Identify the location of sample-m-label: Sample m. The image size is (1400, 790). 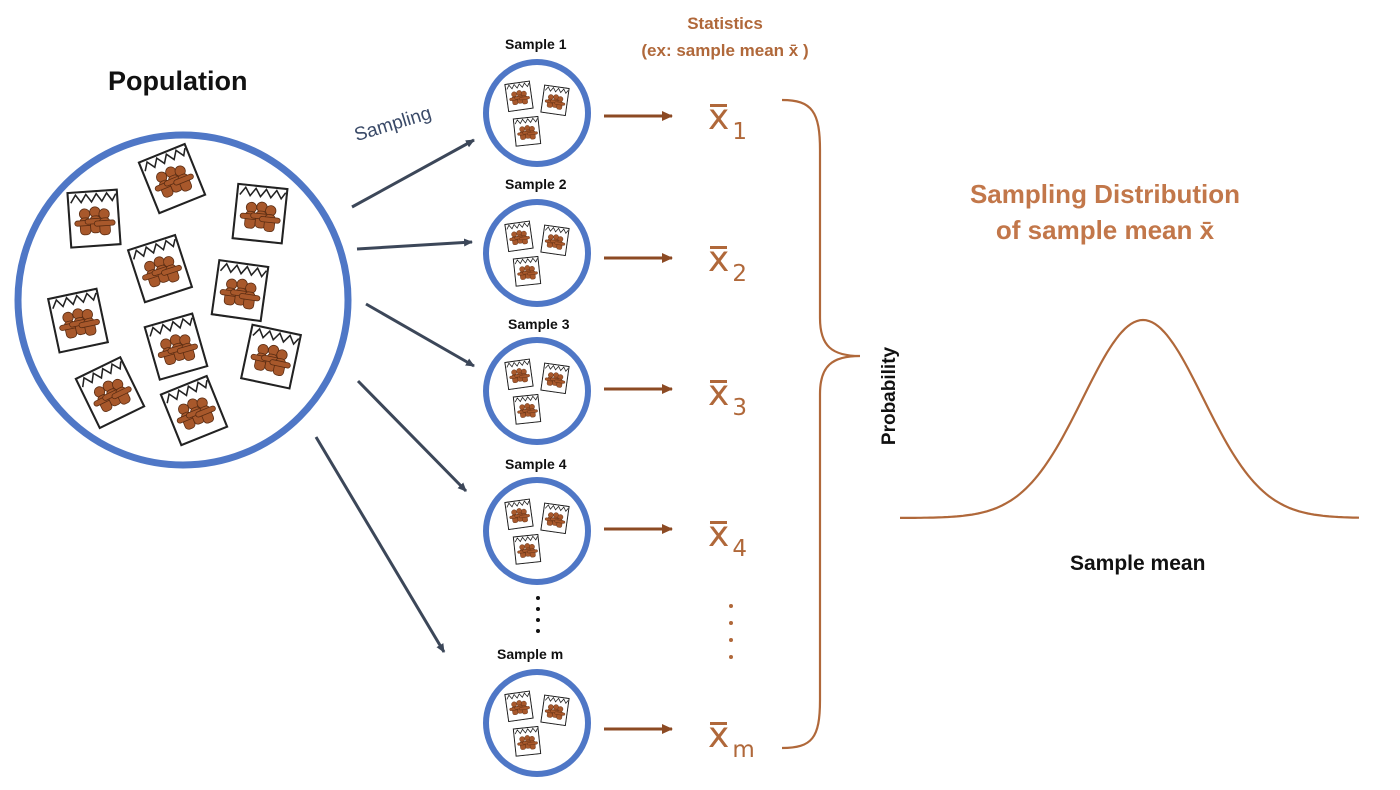
(530, 654).